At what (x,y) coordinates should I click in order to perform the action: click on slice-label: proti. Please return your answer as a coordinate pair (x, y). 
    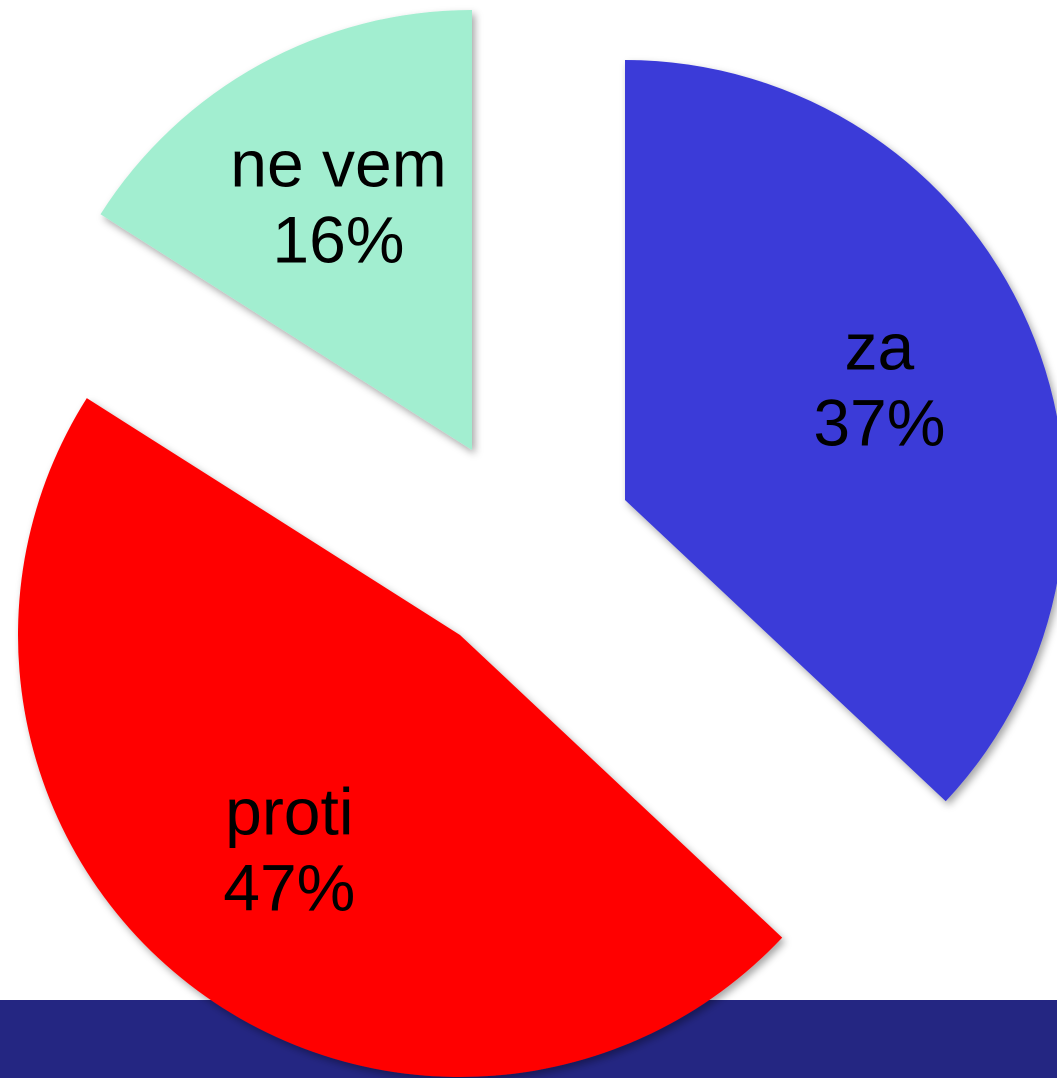
    Looking at the image, I should click on (289, 811).